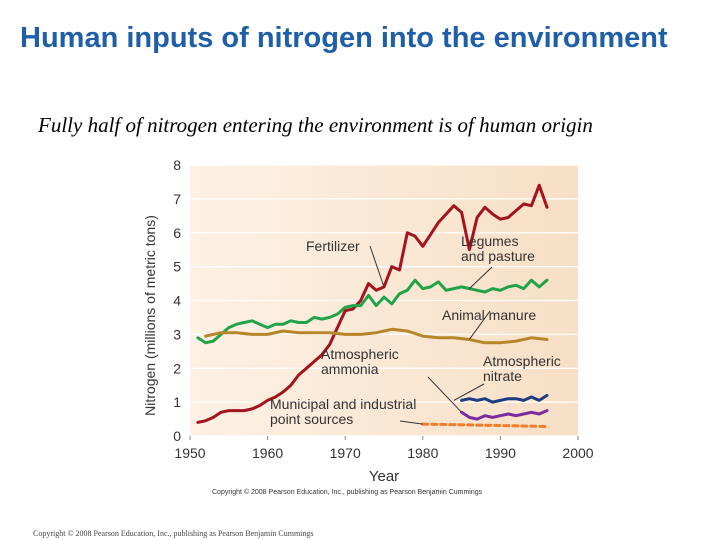 The height and width of the screenshot is (540, 720). What do you see at coordinates (372, 311) in the screenshot?
I see `series-line-legumes-and-pasture` at bounding box center [372, 311].